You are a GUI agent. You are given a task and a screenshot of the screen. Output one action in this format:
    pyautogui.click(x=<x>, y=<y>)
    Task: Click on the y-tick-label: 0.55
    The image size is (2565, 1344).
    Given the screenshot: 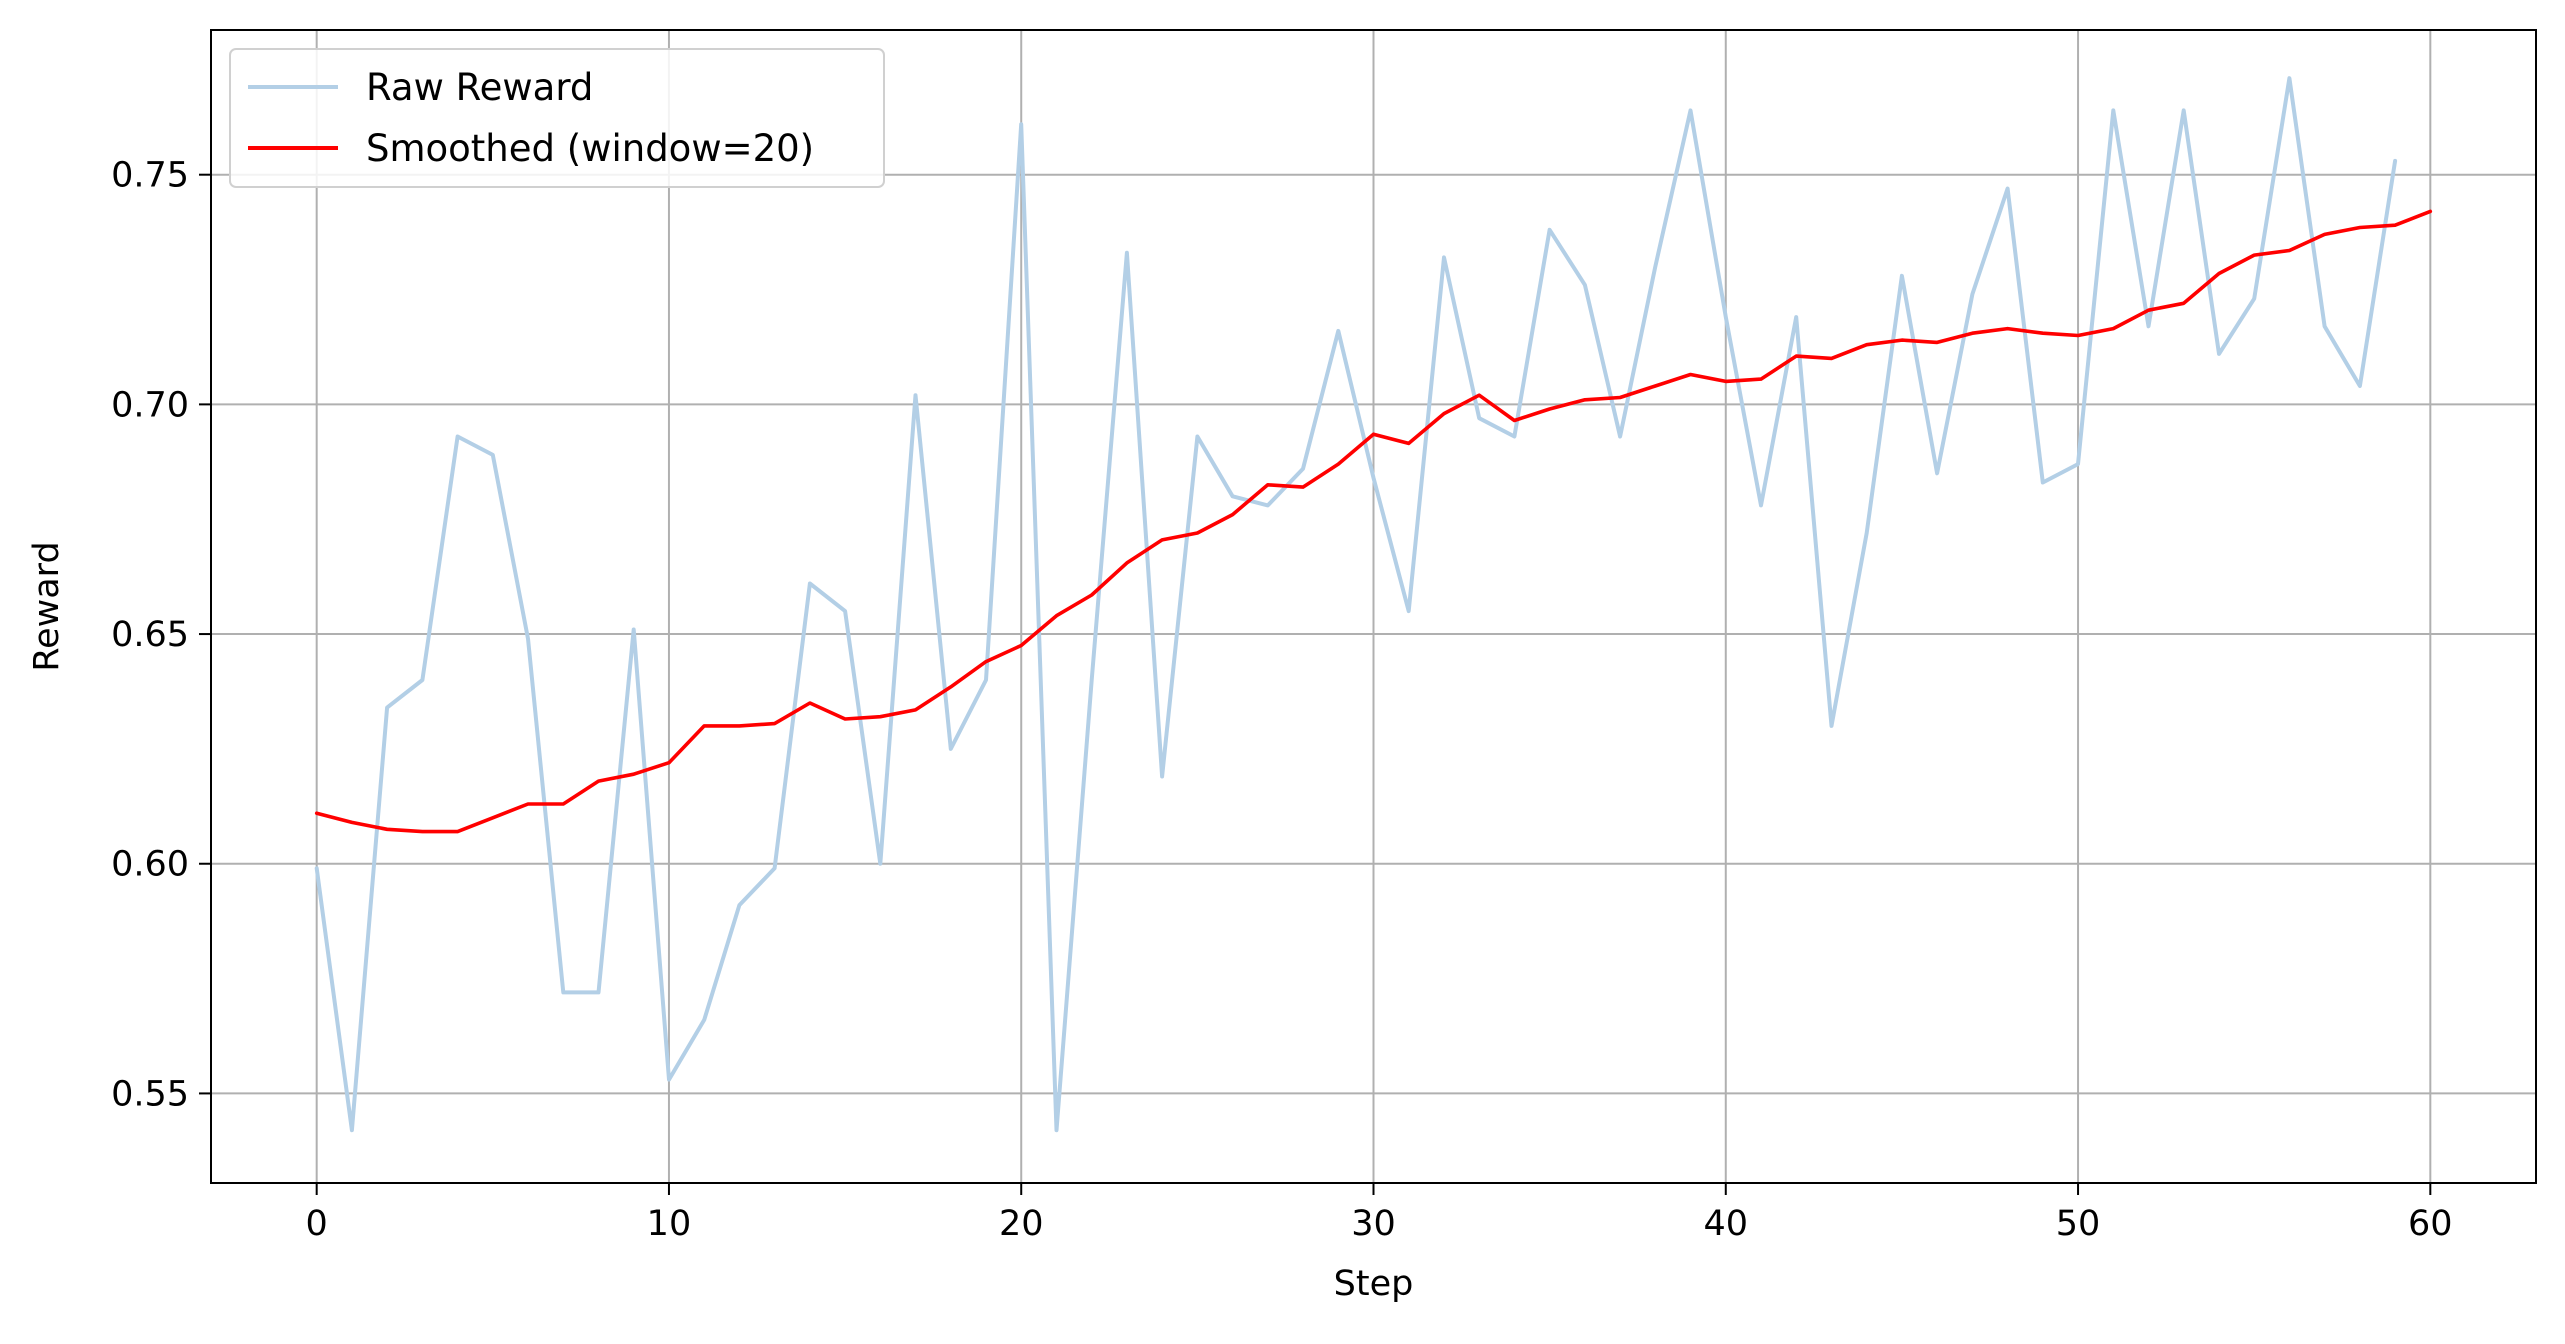 What is the action you would take?
    pyautogui.click(x=150, y=1094)
    